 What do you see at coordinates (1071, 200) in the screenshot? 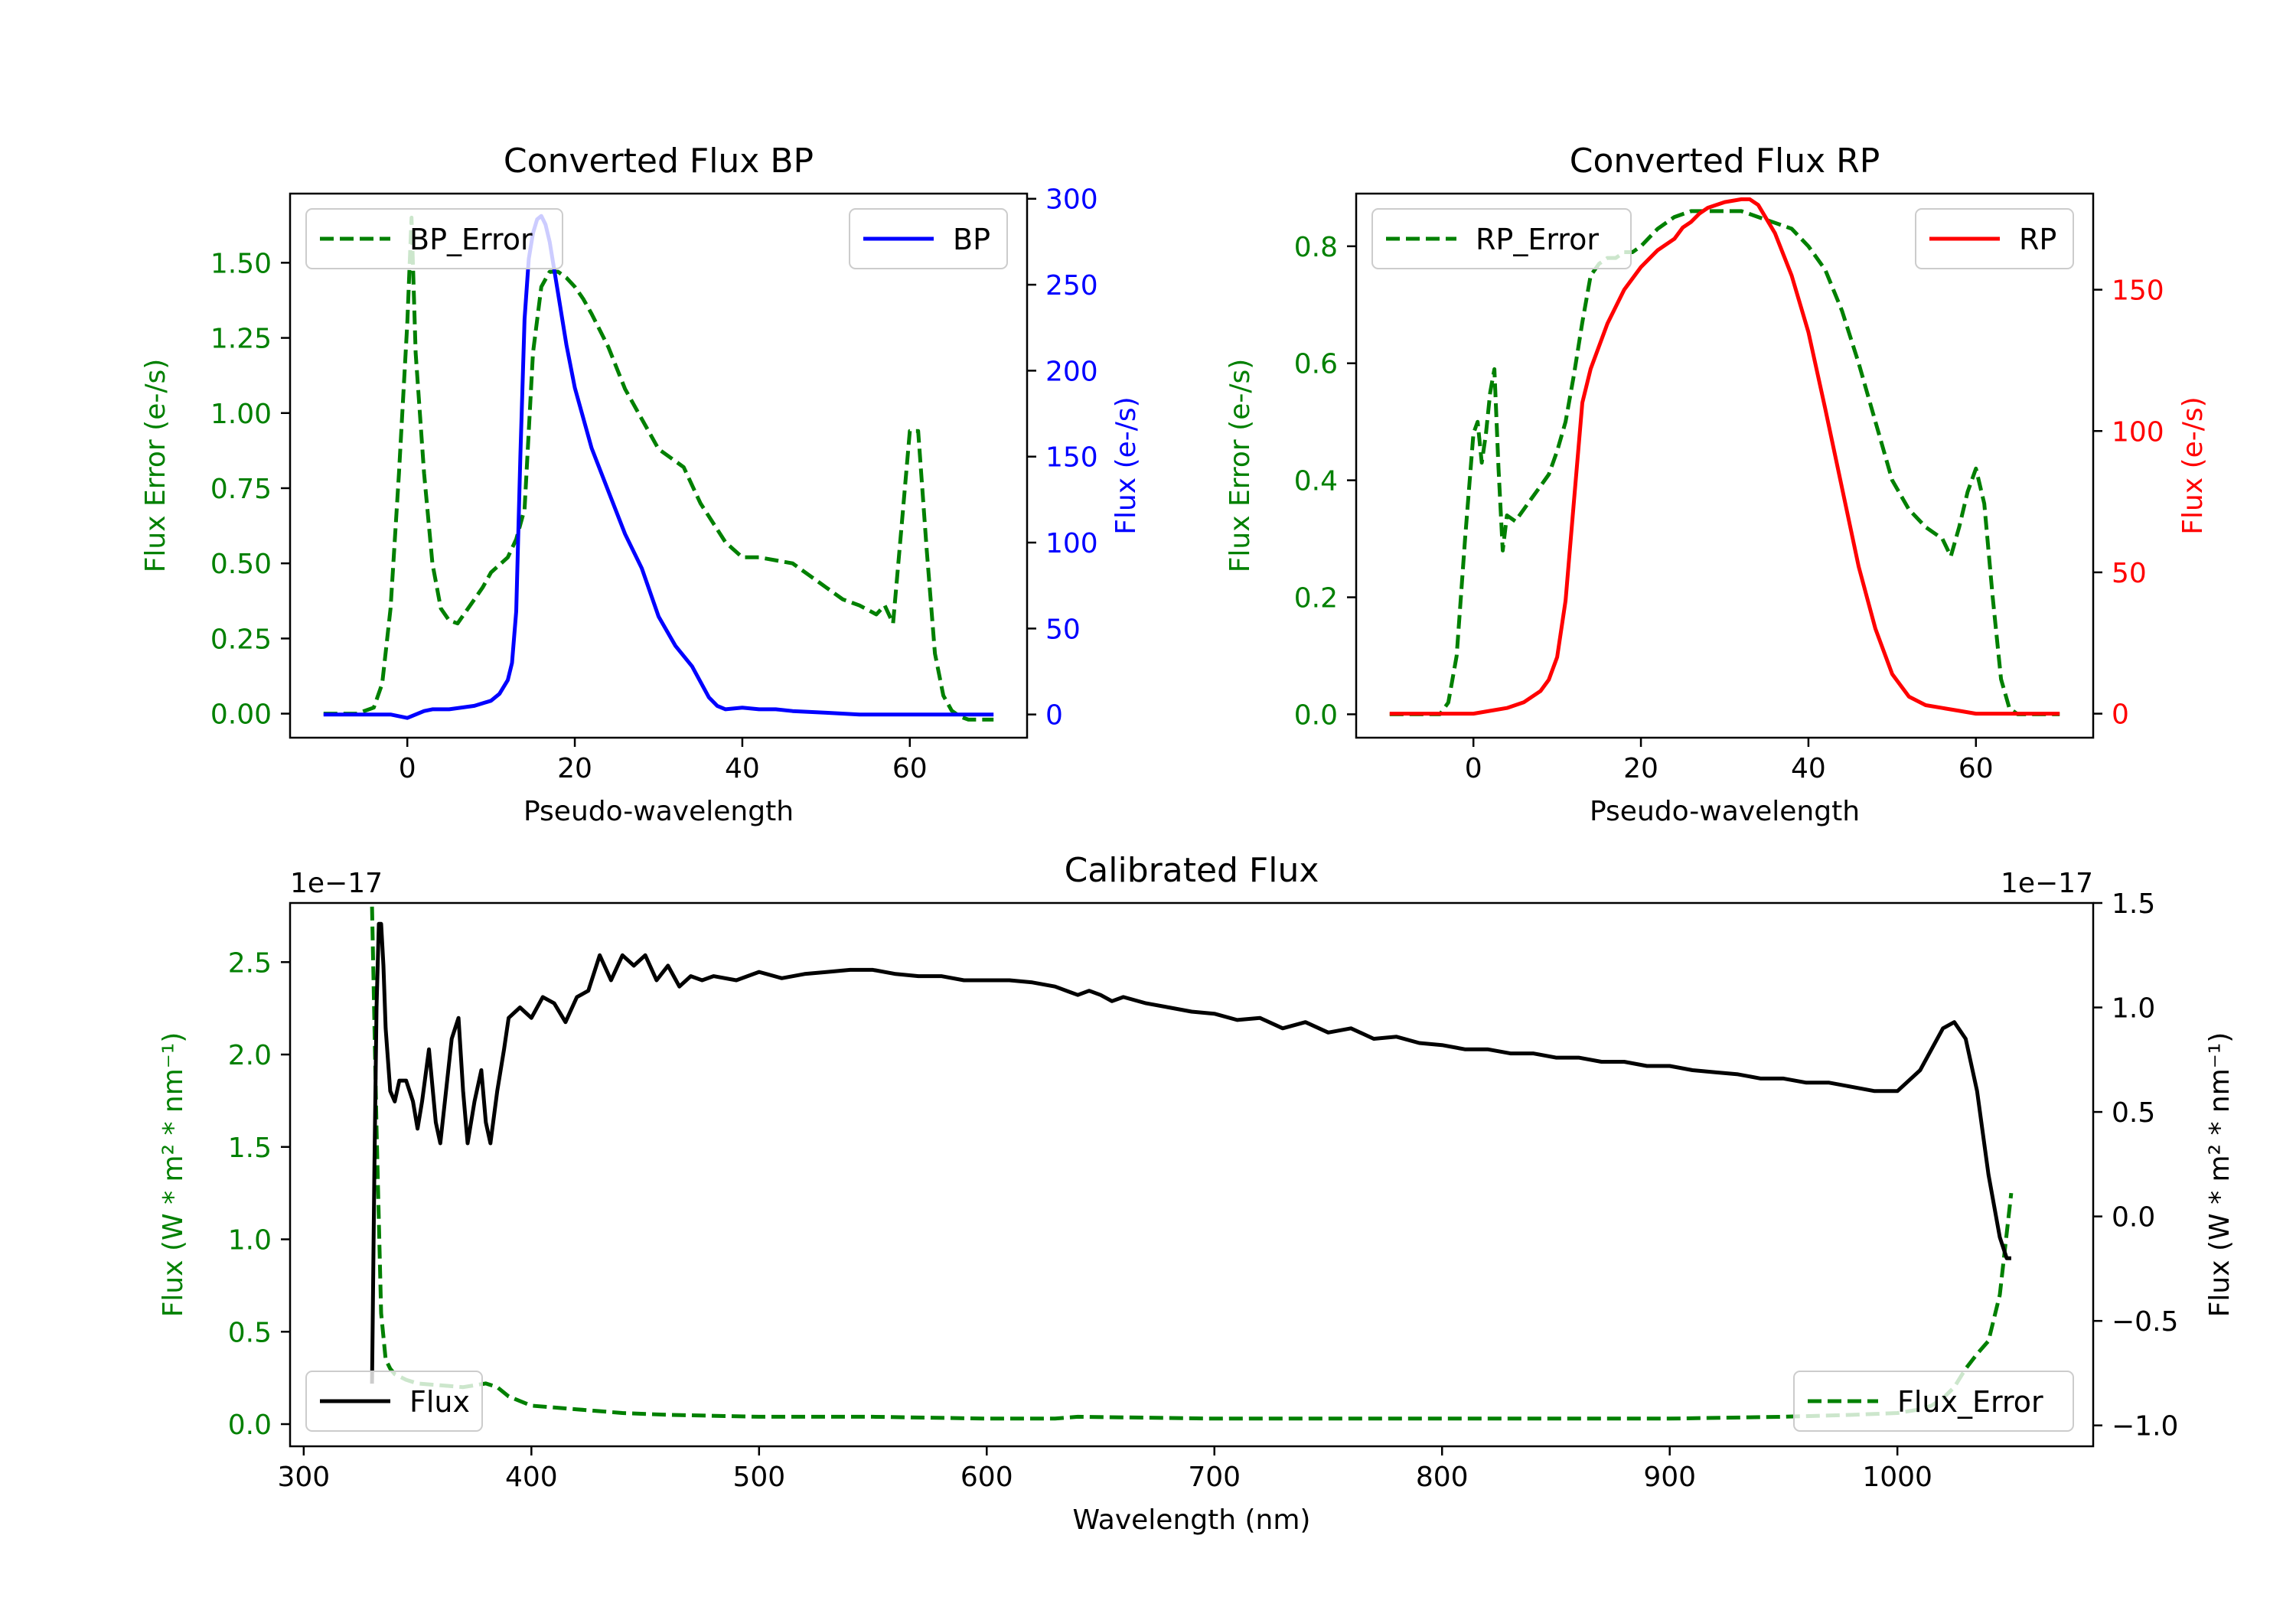
I see `y-right-tick-label: 300` at bounding box center [1071, 200].